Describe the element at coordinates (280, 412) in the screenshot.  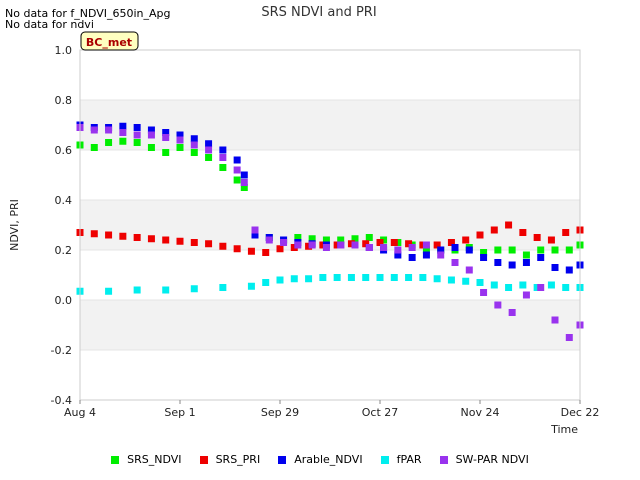
I see `x-tick-label: Sep 29` at that location.